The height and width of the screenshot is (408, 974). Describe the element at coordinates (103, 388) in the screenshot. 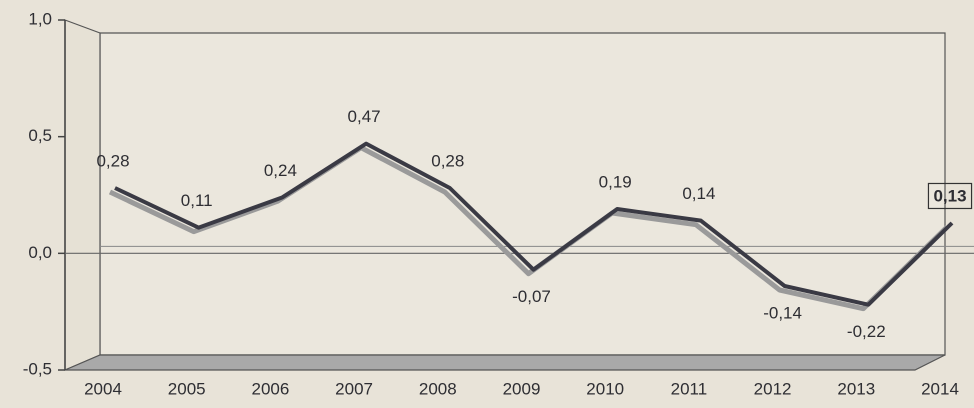

I see `x-tick-label: 2004` at that location.